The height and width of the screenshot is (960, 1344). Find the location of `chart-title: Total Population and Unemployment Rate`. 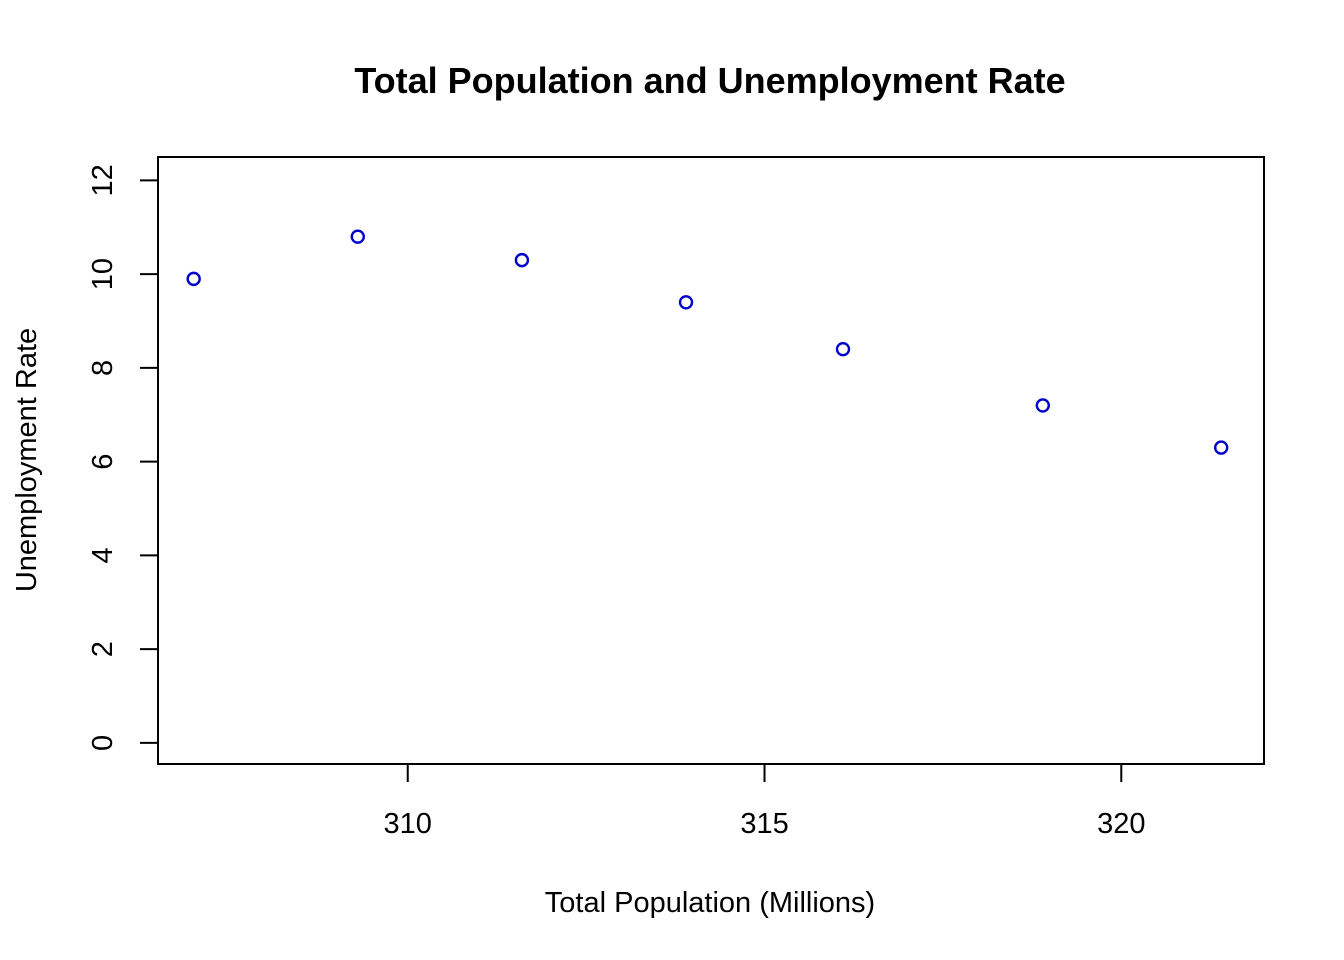

chart-title: Total Population and Unemployment Rate is located at coordinates (709, 80).